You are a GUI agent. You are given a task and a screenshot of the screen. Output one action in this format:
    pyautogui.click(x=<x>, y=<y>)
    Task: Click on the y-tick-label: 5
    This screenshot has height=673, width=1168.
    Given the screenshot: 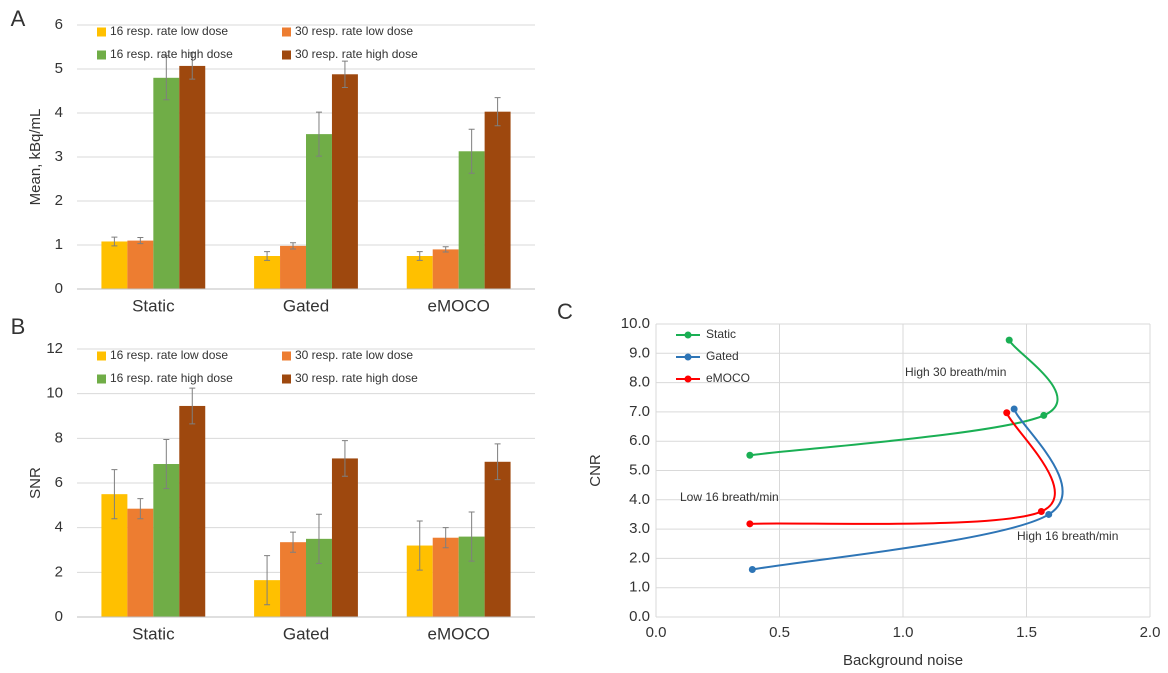 What is the action you would take?
    pyautogui.click(x=59, y=68)
    